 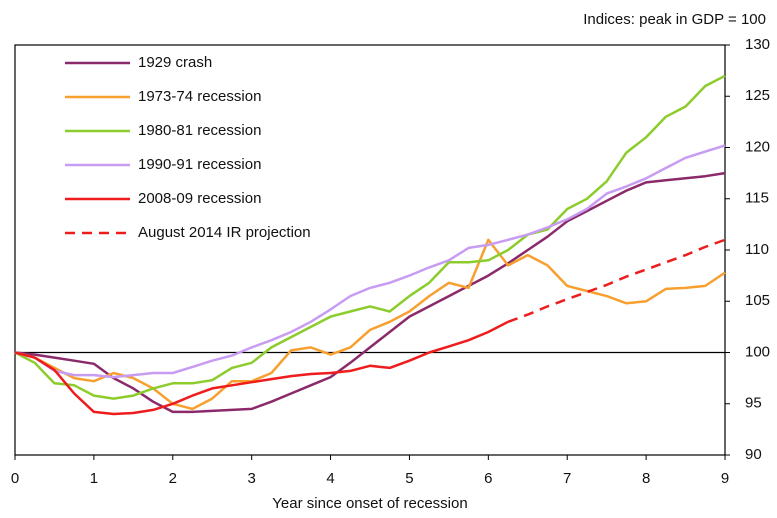 What do you see at coordinates (646, 478) in the screenshot?
I see `x-tick-label: 8` at bounding box center [646, 478].